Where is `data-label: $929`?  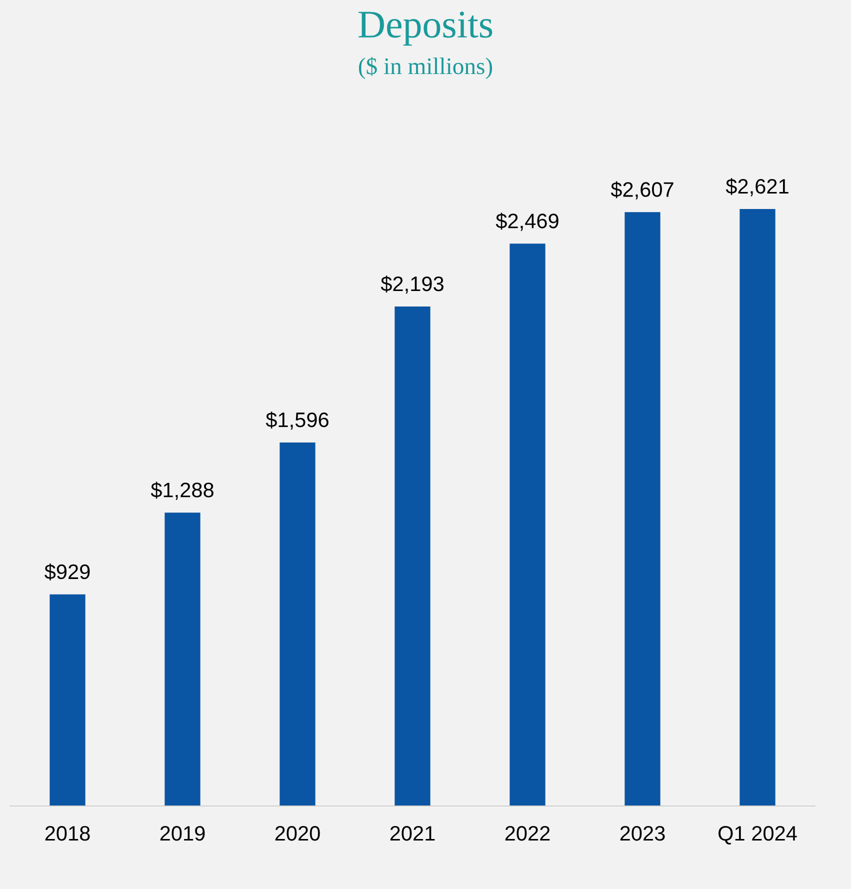
data-label: $929 is located at coordinates (67, 572).